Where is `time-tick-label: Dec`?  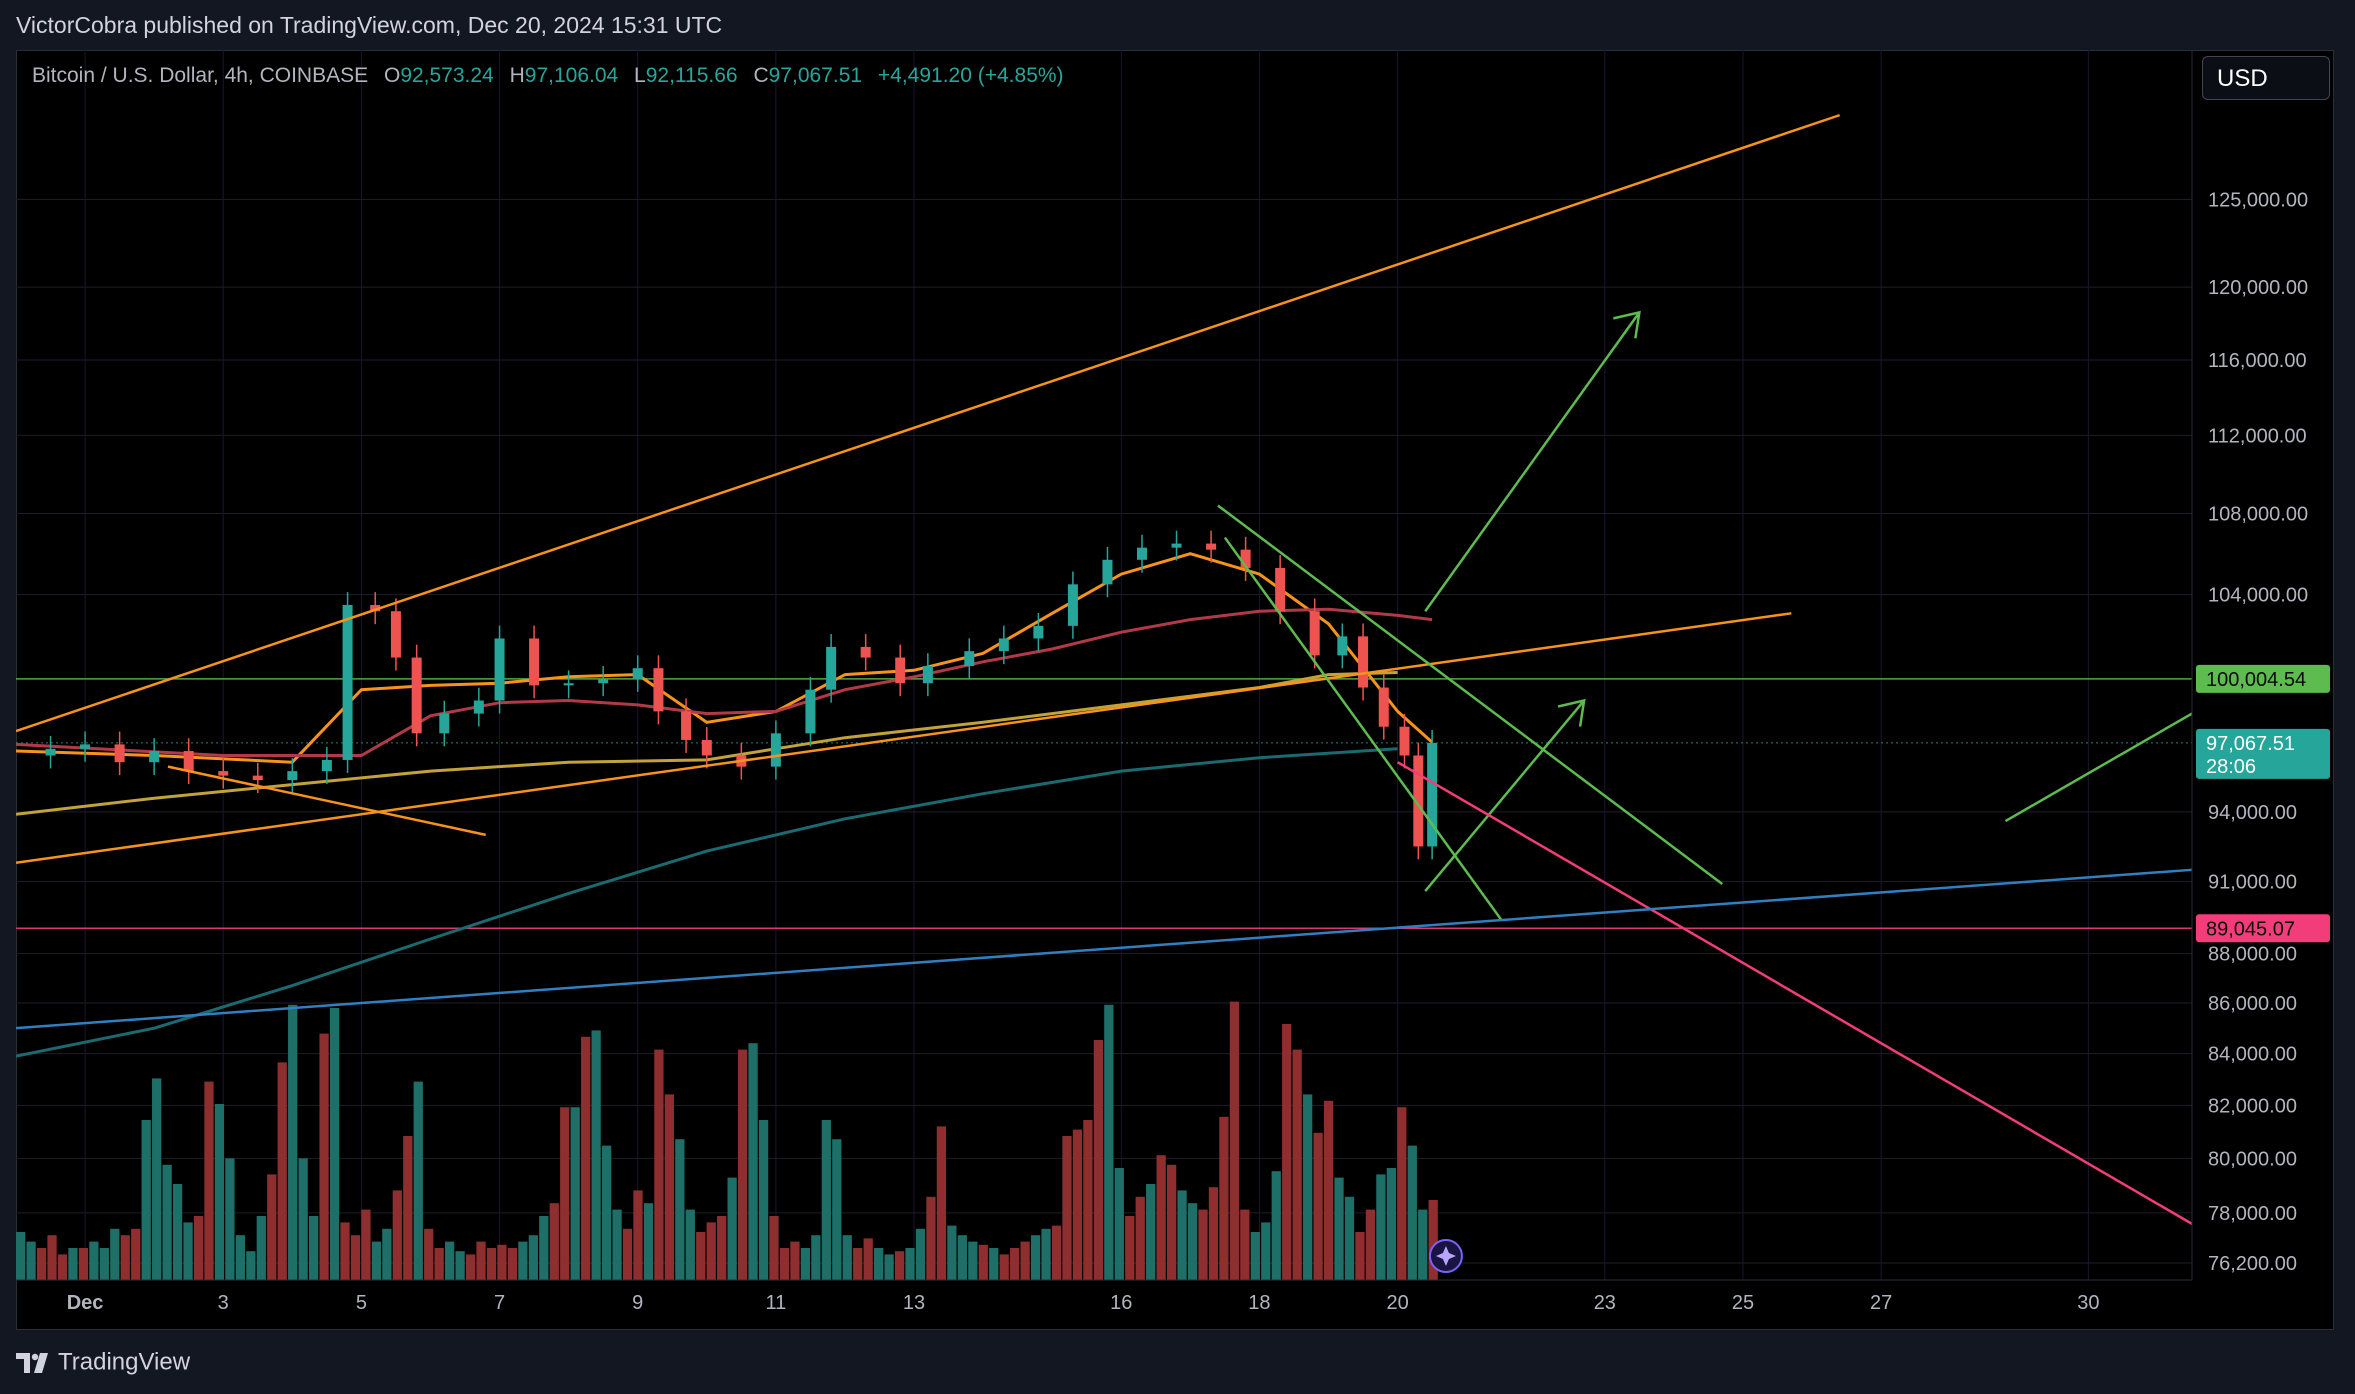 time-tick-label: Dec is located at coordinates (85, 1303).